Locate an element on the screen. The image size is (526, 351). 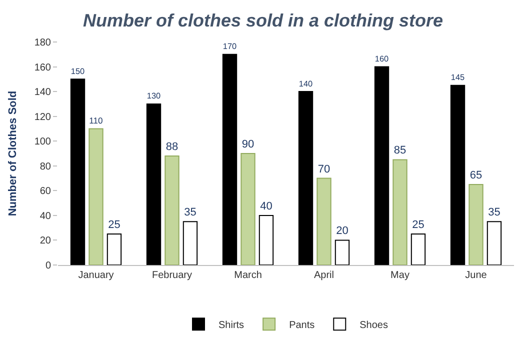
x-tick-label: April is located at coordinates (324, 275).